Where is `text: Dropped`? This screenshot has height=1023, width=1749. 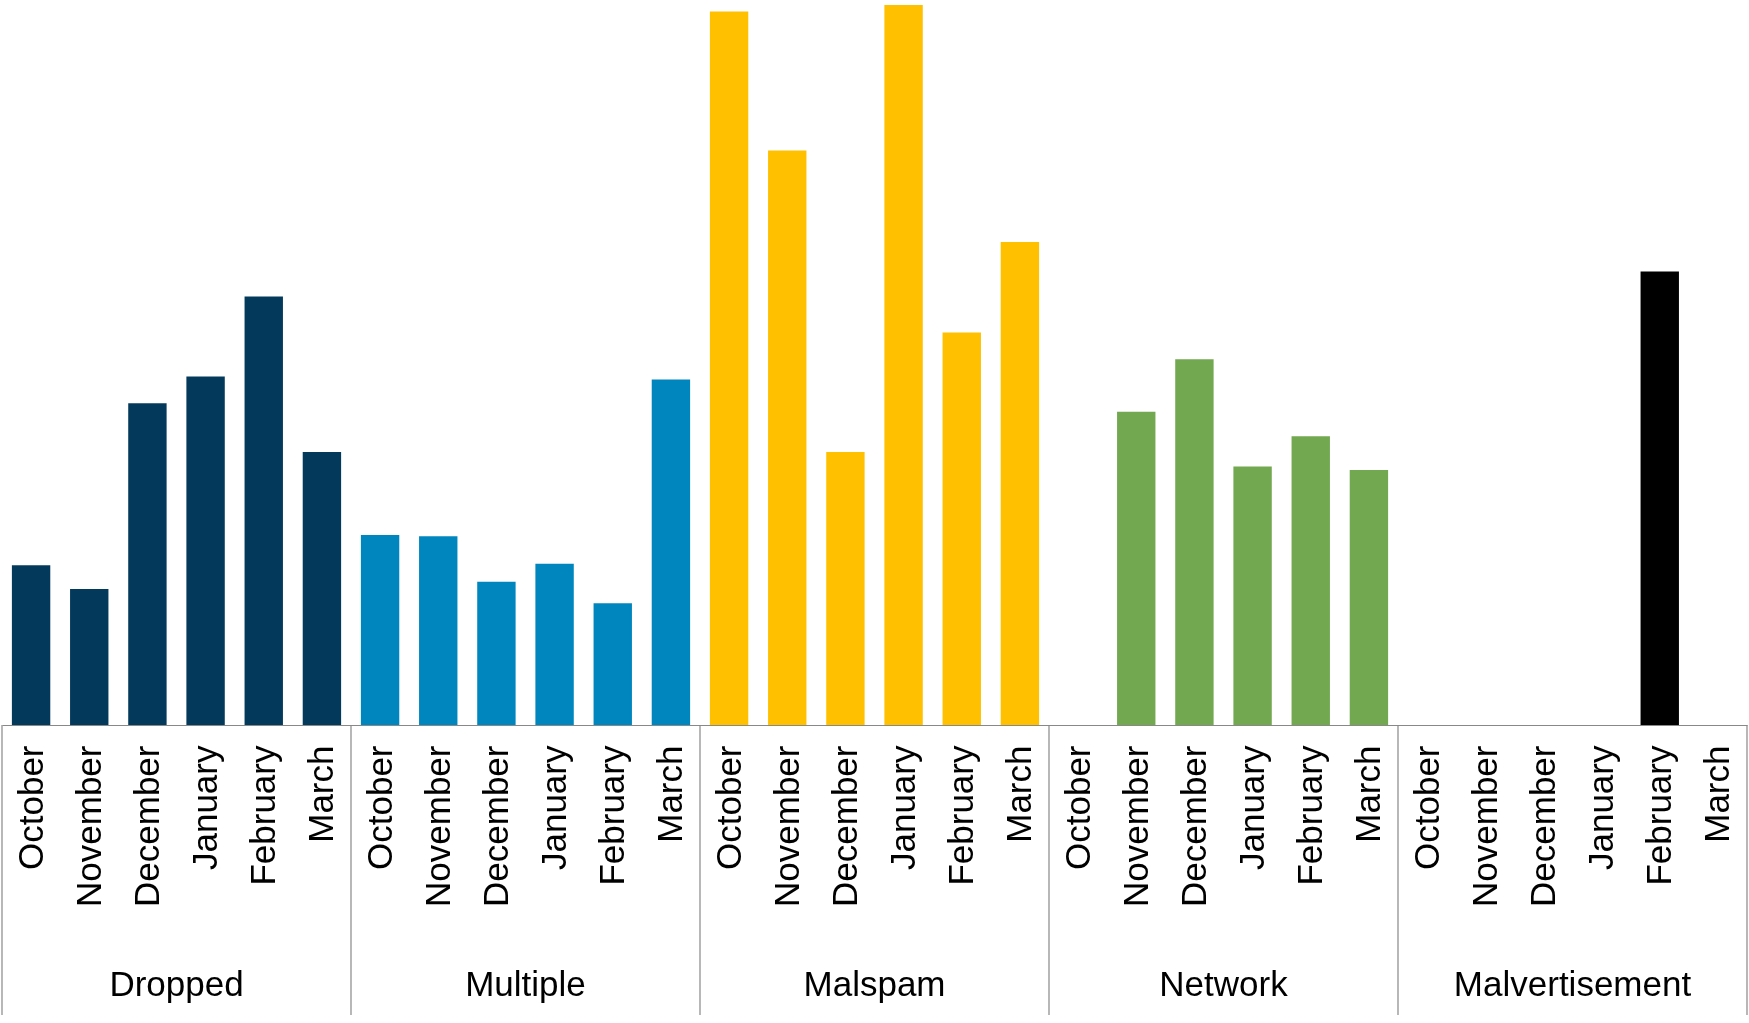
text: Dropped is located at coordinates (176, 983).